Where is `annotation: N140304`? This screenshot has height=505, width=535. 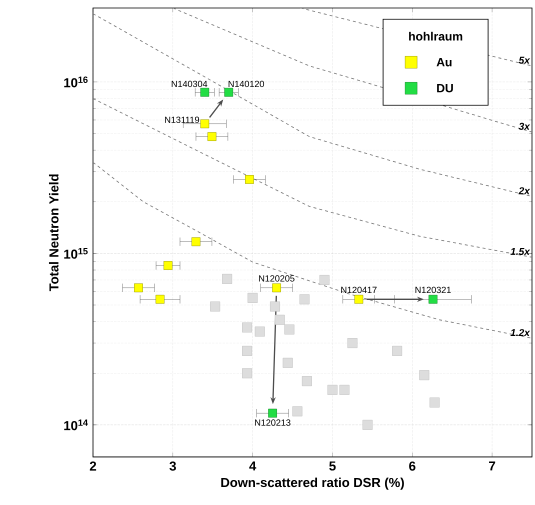 annotation: N140304 is located at coordinates (190, 84).